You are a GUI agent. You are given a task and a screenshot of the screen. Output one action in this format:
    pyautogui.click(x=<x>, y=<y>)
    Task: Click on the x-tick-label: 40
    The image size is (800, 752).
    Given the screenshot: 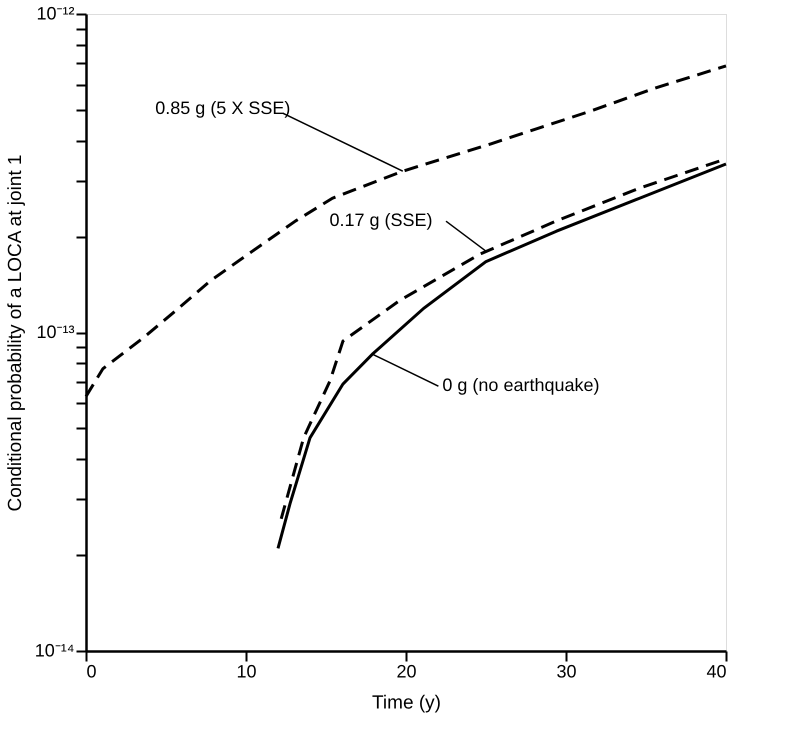 What is the action you would take?
    pyautogui.click(x=716, y=672)
    